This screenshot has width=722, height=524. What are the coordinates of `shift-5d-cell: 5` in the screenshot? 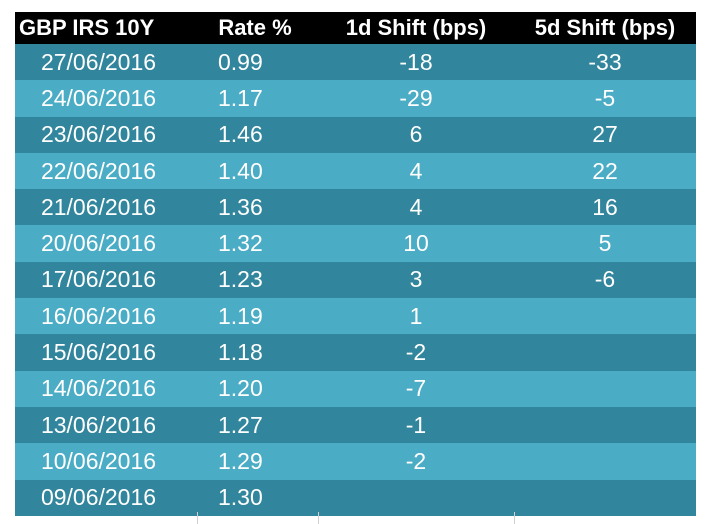 It's located at (605, 243).